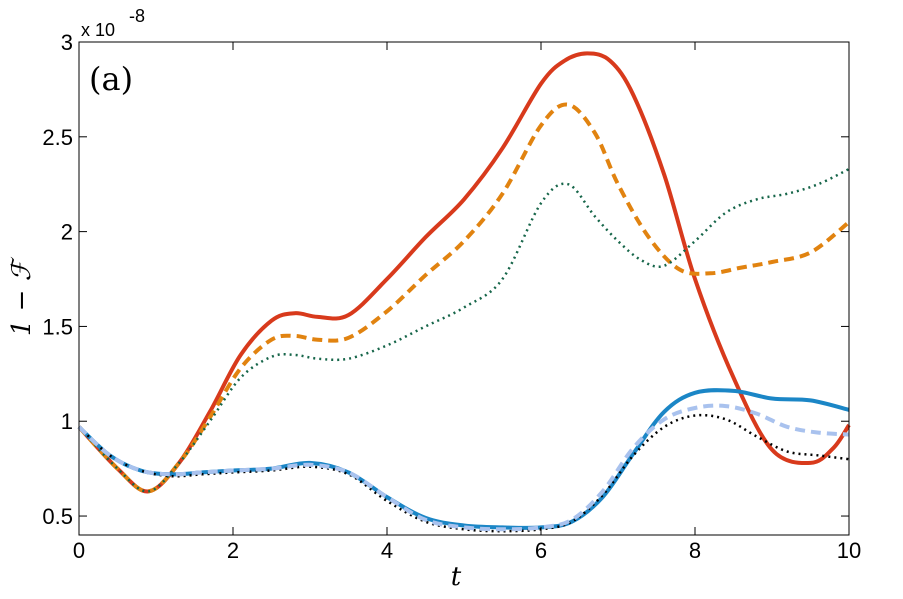  I want to click on x-tick-label: 8, so click(695, 550).